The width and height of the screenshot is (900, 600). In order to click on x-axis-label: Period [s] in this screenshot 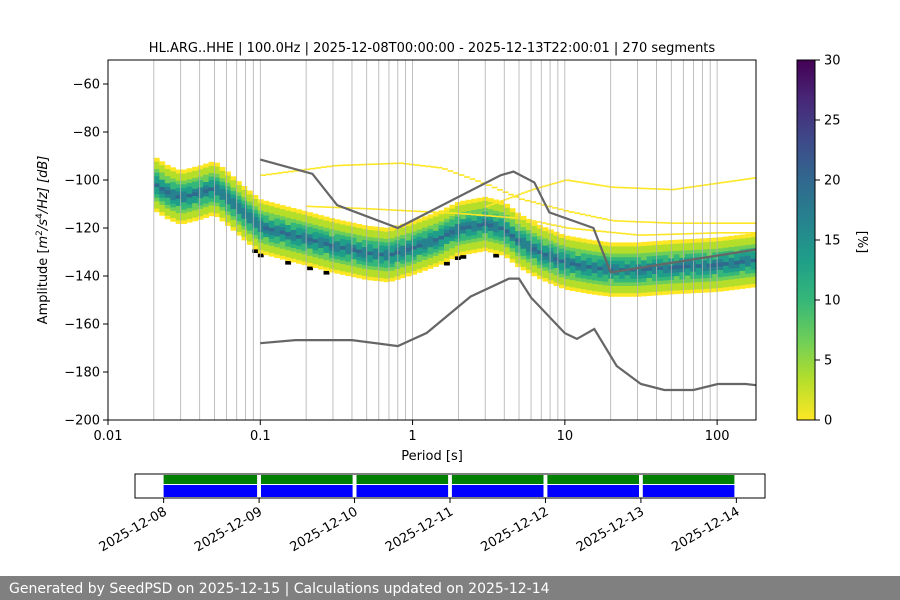, I will do `click(432, 456)`.